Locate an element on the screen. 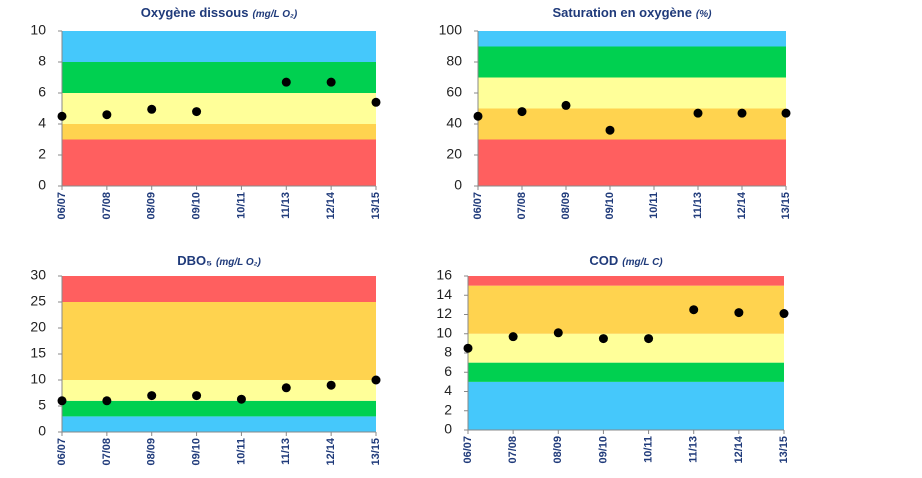 This screenshot has width=922, height=478. title-main: Saturation en oxygène is located at coordinates (622, 12).